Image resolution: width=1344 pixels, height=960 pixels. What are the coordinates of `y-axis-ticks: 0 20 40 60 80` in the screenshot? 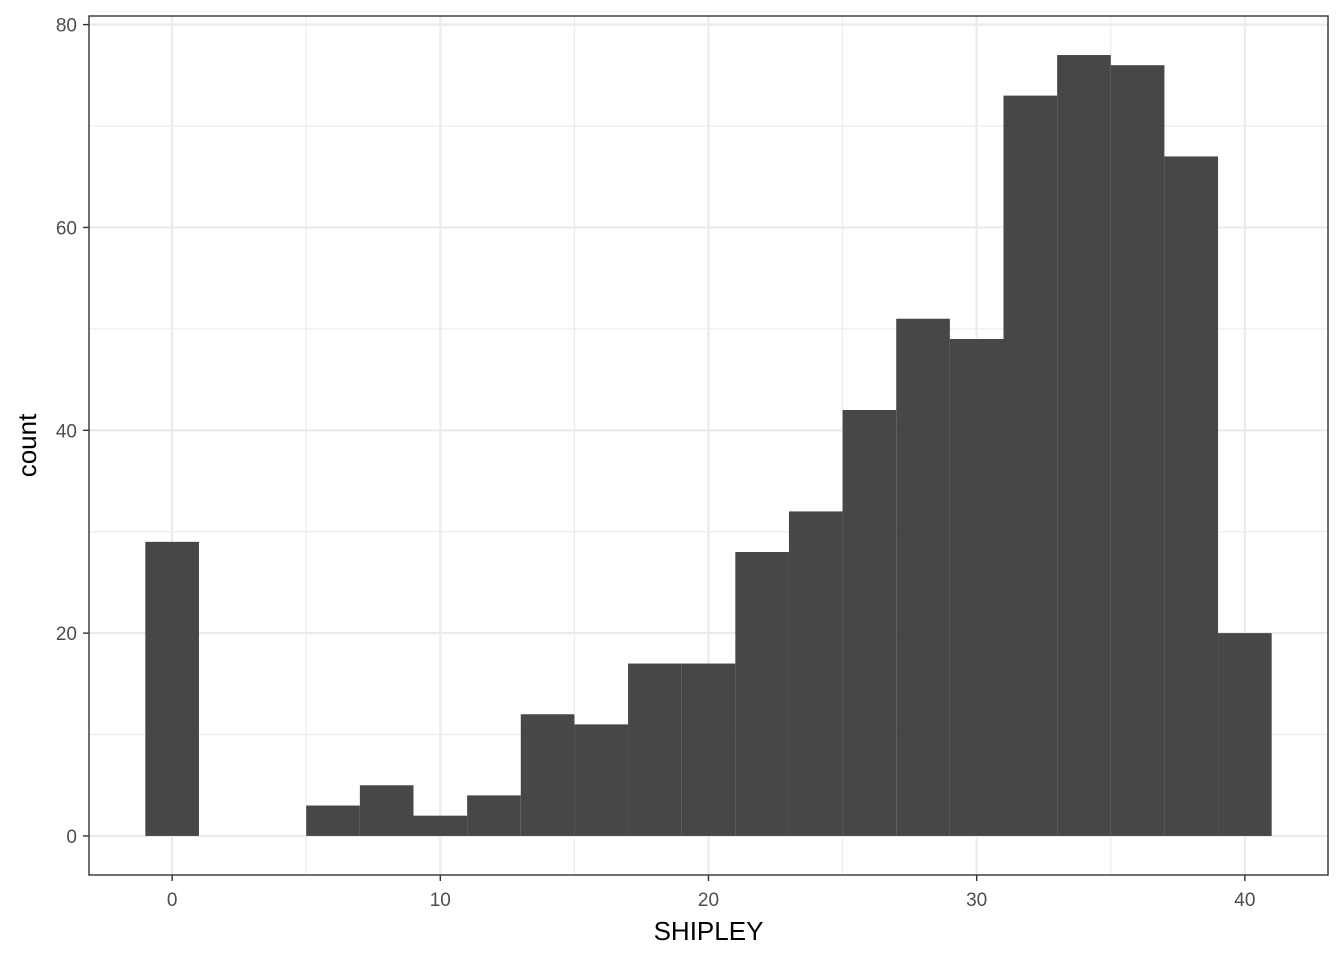 It's located at (72, 432).